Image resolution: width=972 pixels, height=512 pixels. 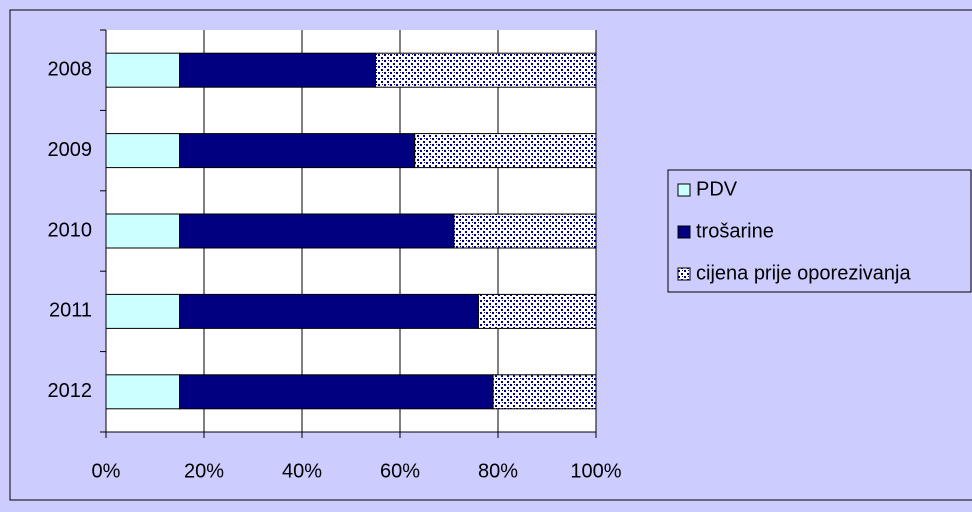 I want to click on y-tick-label: 2009, so click(x=70, y=150).